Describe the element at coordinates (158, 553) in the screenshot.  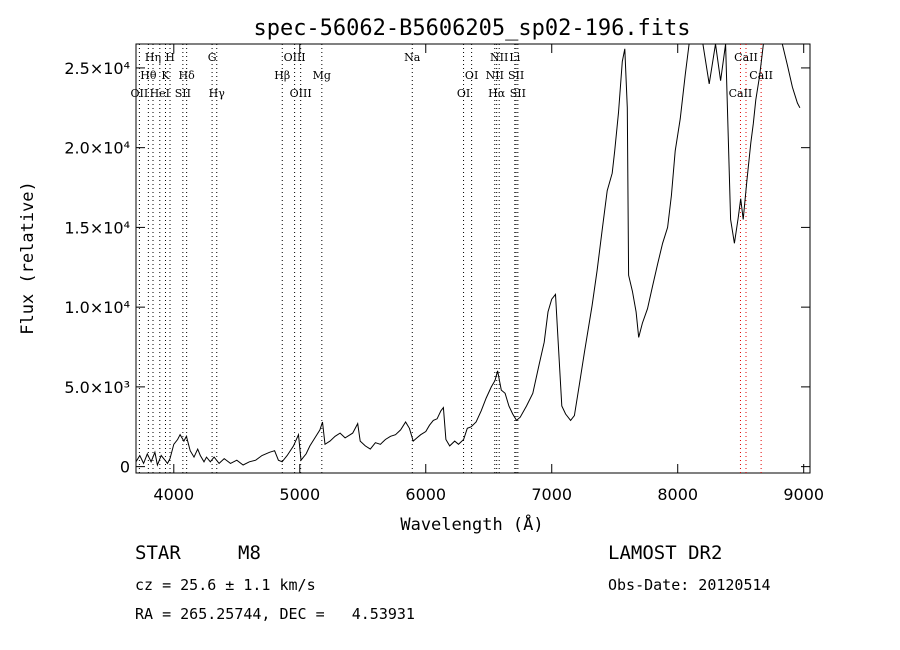
I see `object-class: STAR` at that location.